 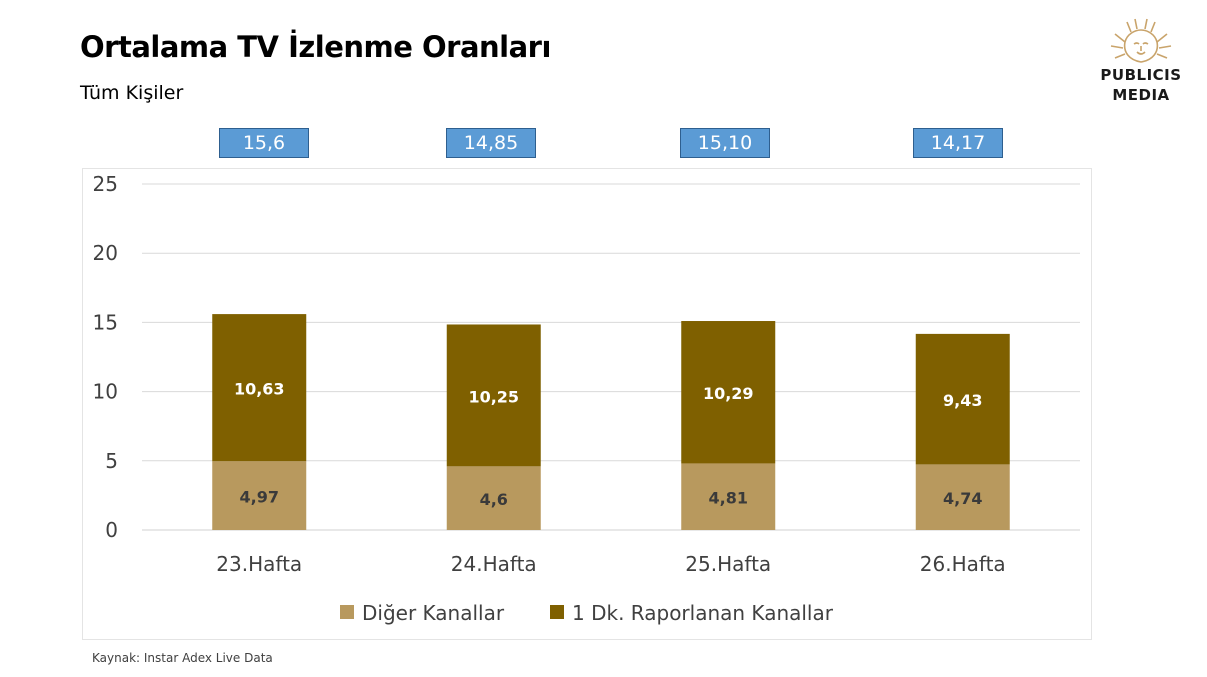 What do you see at coordinates (259, 564) in the screenshot?
I see `x-tick-label: 23.Hafta` at bounding box center [259, 564].